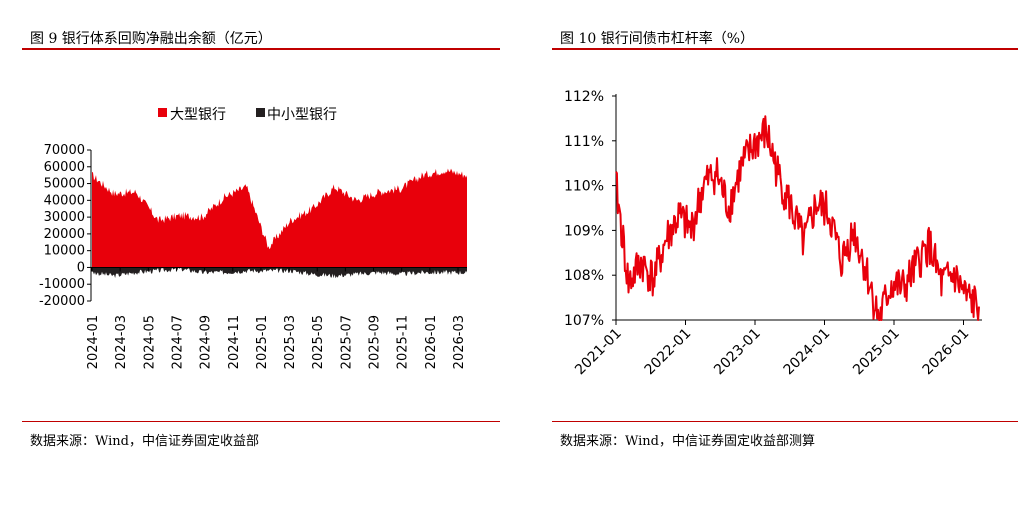 The image size is (1018, 505). Describe the element at coordinates (318, 342) in the screenshot. I see `left-x-tick-label: 2025-05` at that location.